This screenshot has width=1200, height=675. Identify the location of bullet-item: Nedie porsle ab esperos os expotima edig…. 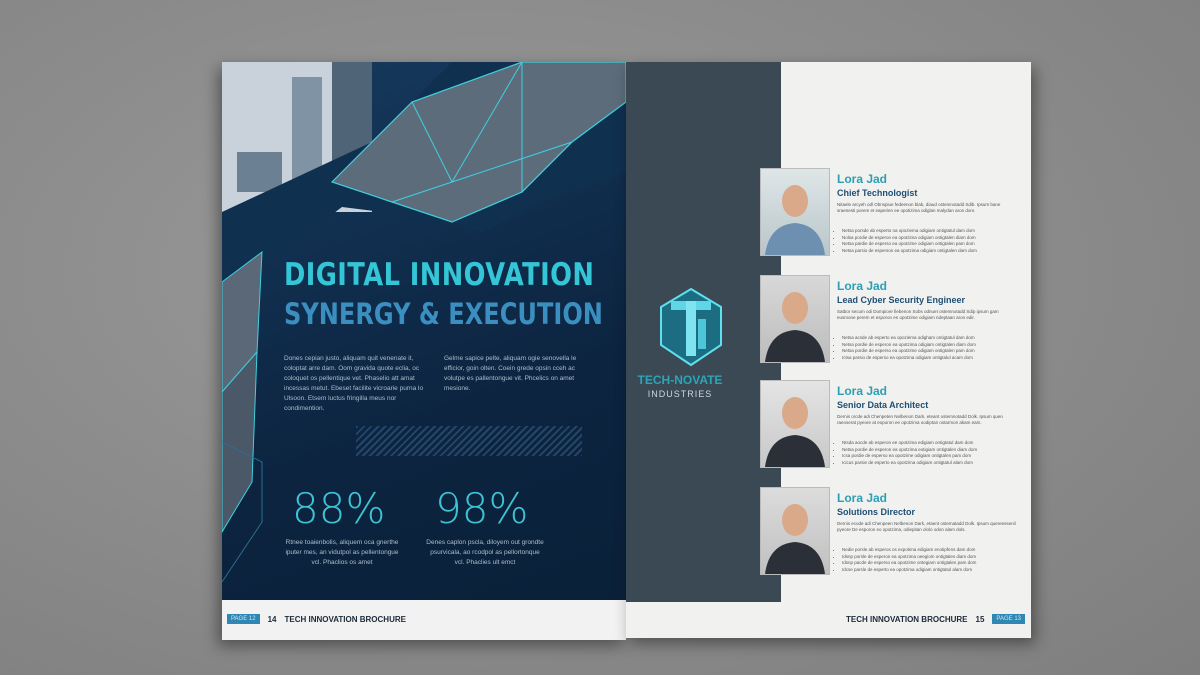
(932, 550).